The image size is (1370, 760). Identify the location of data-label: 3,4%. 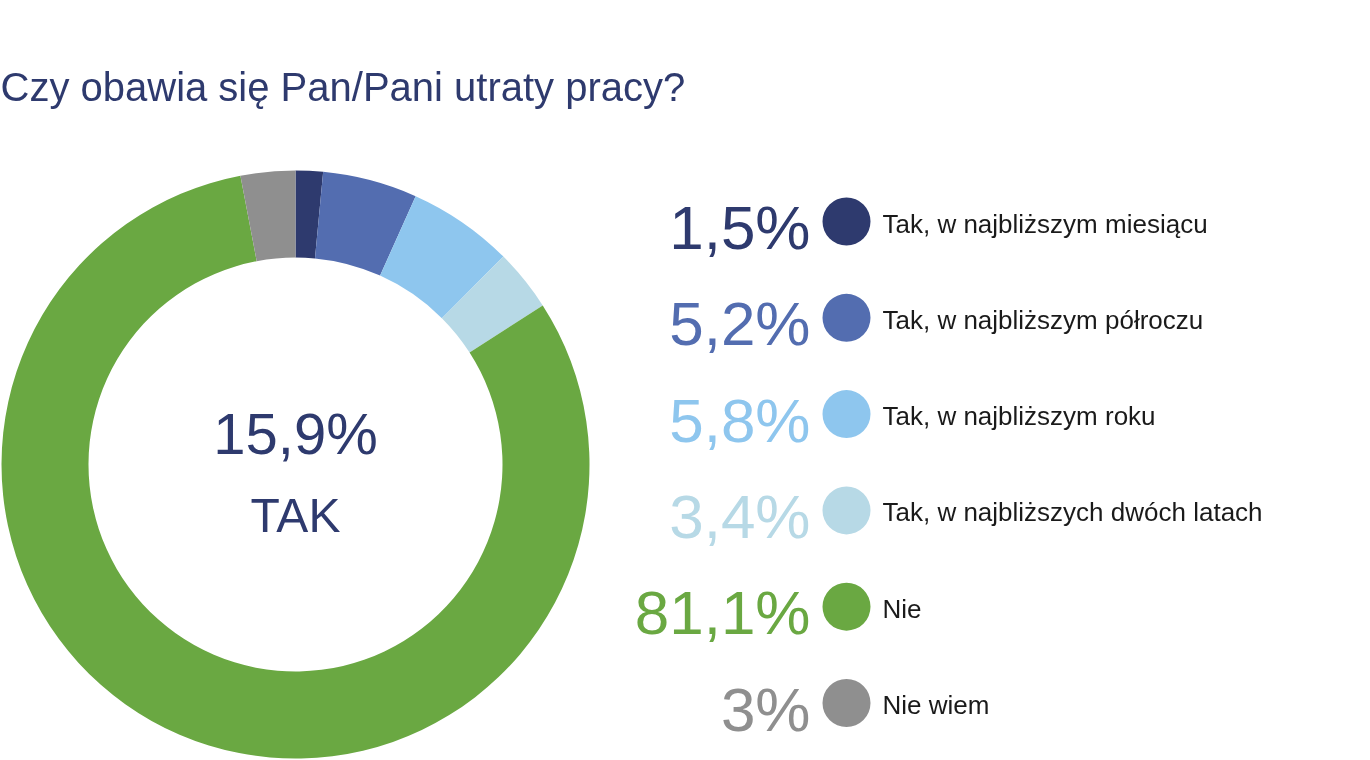
(740, 516).